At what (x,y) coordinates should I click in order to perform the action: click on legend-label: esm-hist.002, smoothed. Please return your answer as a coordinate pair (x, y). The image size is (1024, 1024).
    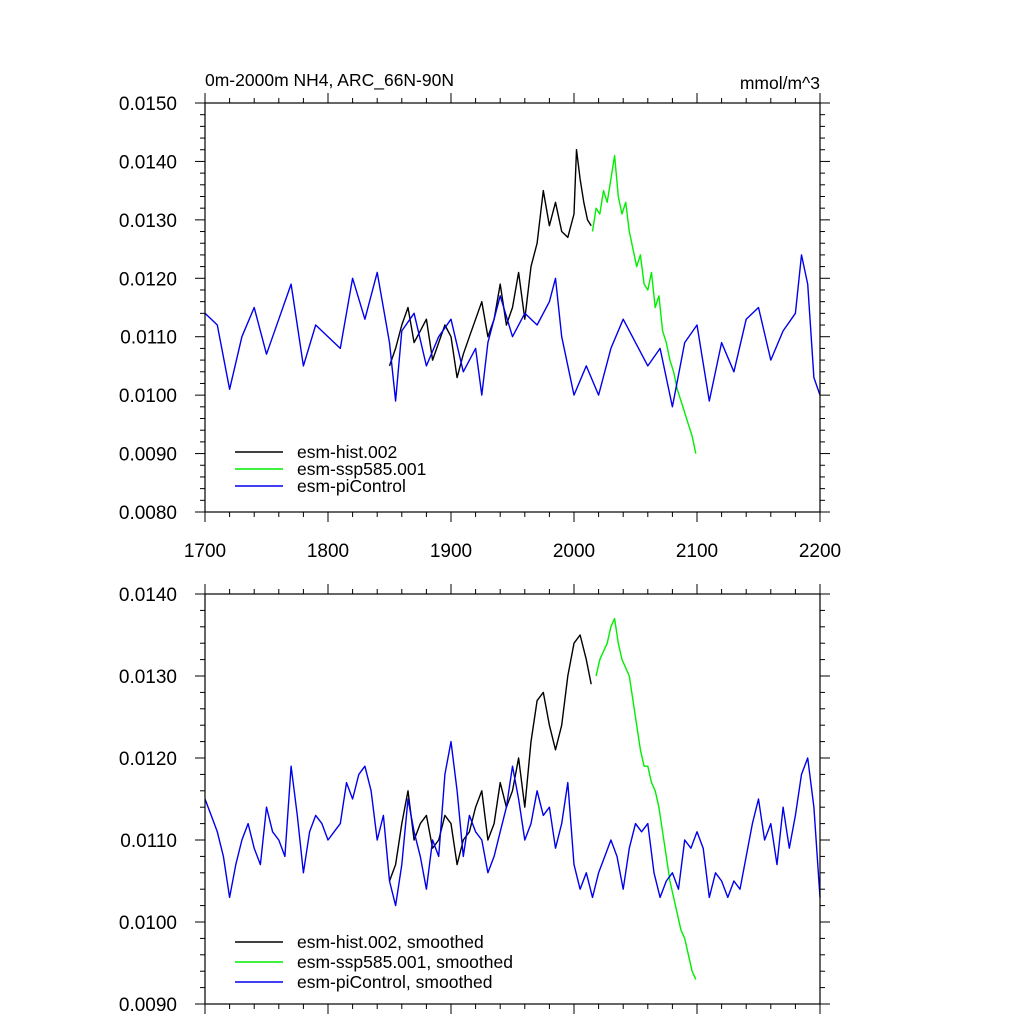
    Looking at the image, I should click on (390, 942).